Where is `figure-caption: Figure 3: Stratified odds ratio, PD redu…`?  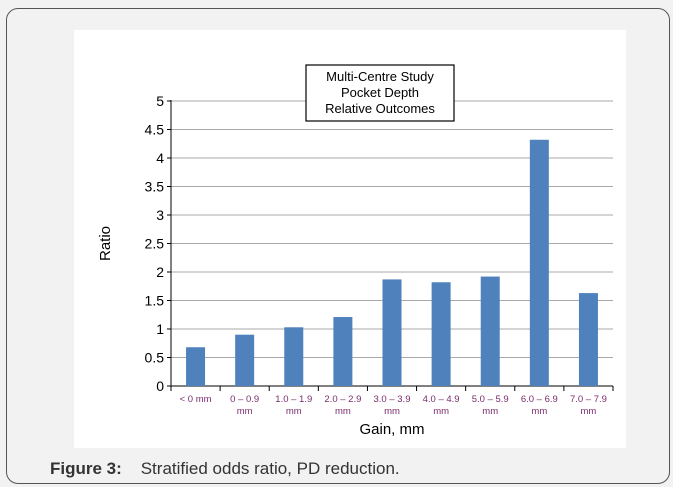
figure-caption: Figure 3: Stratified odds ratio, PD redu… is located at coordinates (225, 469).